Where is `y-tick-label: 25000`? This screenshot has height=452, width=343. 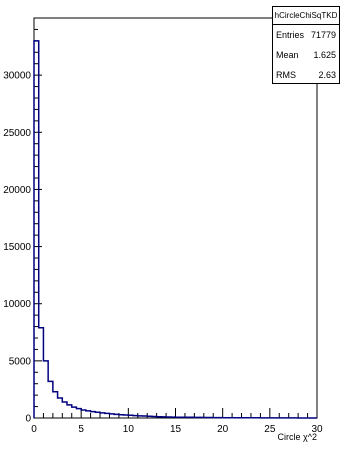 y-tick-label: 25000 is located at coordinates (17, 133).